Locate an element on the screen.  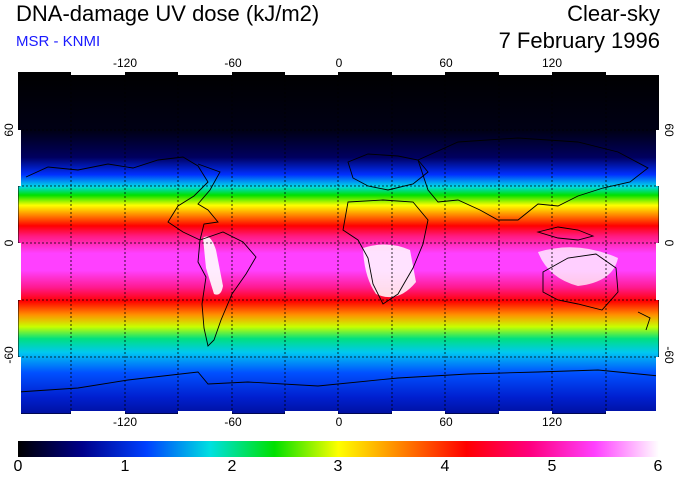
top-lon-label: 0 is located at coordinates (339, 63).